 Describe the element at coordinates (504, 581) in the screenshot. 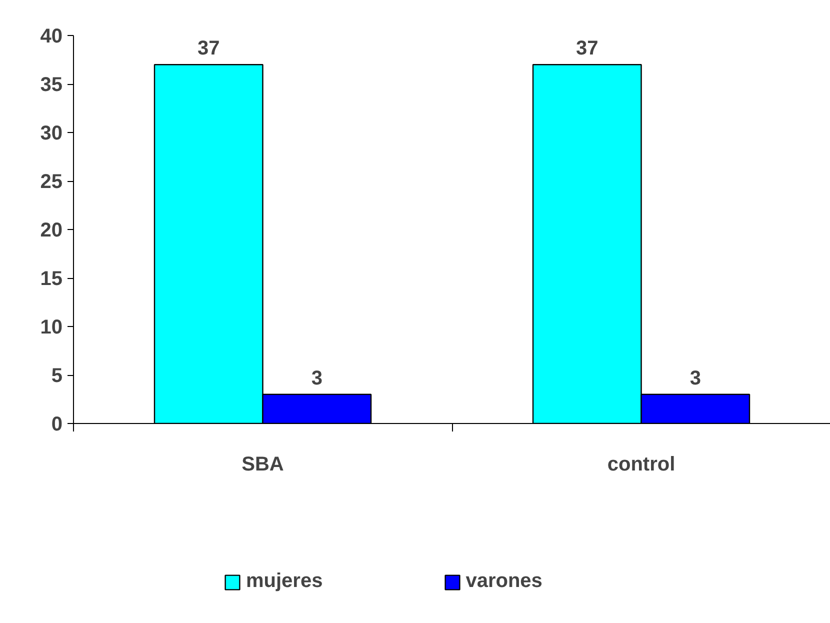

I see `legend-label: varones` at that location.